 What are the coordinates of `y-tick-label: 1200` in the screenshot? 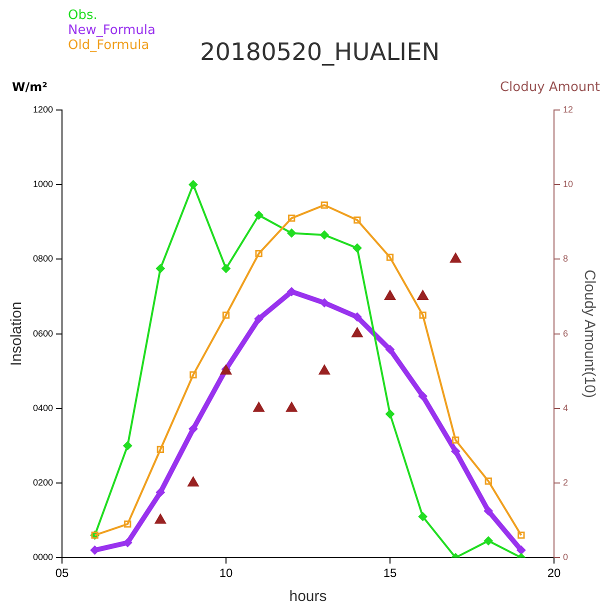 It's located at (43, 109).